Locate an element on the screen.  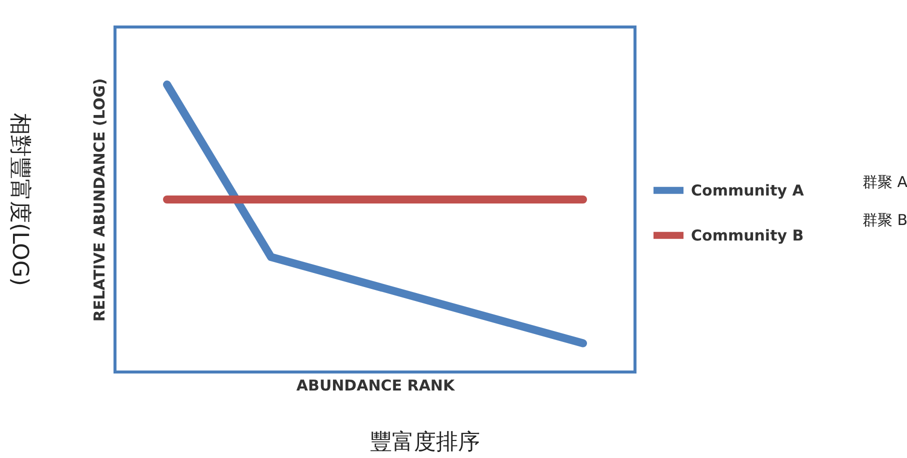
text: 相對豐富度(LOG) is located at coordinates (19, 199).